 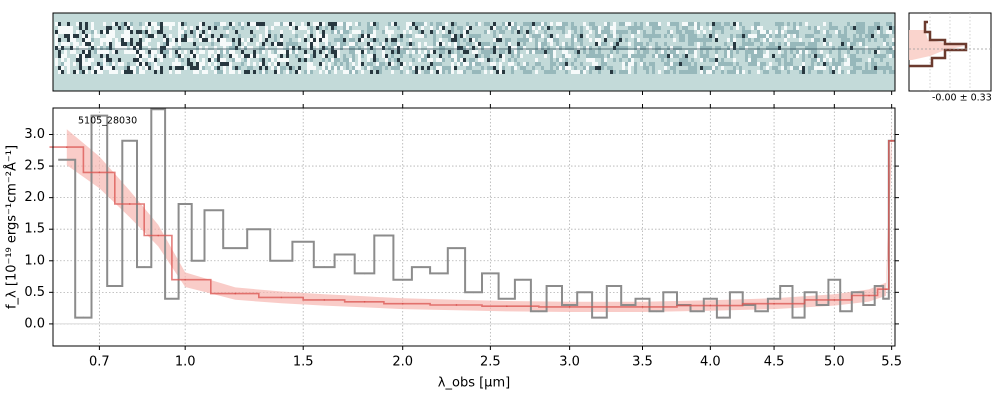 What do you see at coordinates (34, 323) in the screenshot?
I see `y-tick-label-0: 0.0` at bounding box center [34, 323].